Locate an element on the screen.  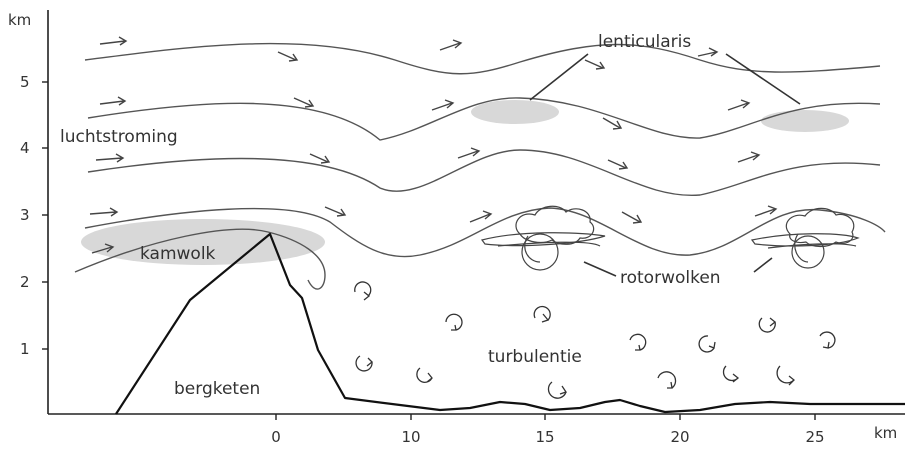
label-lenticularis: lenticularis is located at coordinates (644, 42).